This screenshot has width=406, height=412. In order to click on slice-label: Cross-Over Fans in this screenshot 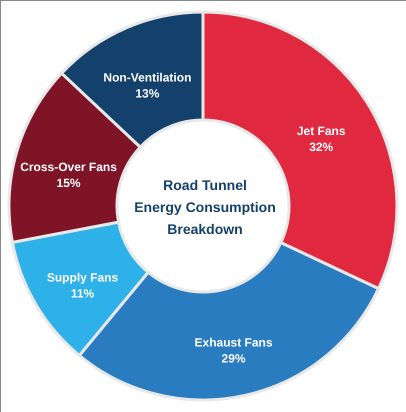, I will do `click(69, 167)`.